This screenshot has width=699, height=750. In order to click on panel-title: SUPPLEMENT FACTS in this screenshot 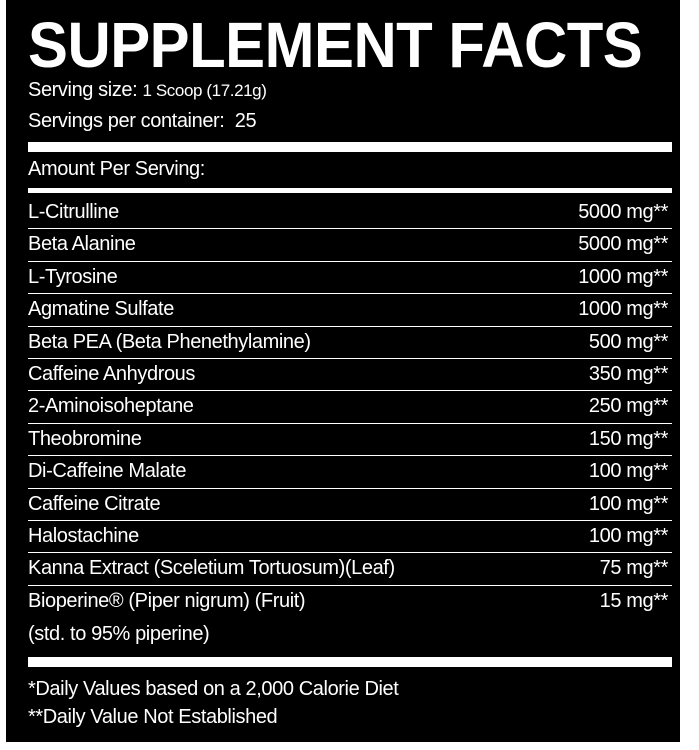, I will do `click(335, 45)`.